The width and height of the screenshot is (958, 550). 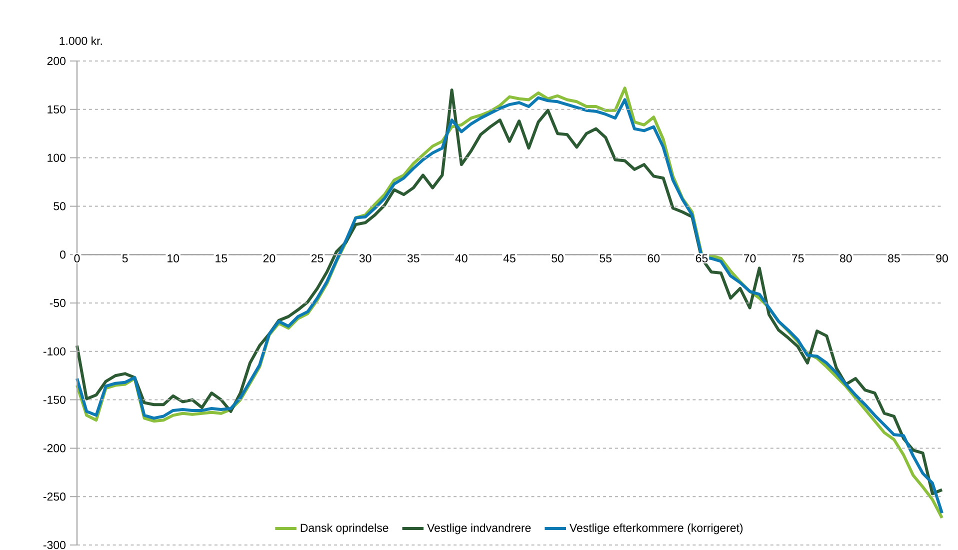 What do you see at coordinates (317, 258) in the screenshot?
I see `x-tick-label: 25` at bounding box center [317, 258].